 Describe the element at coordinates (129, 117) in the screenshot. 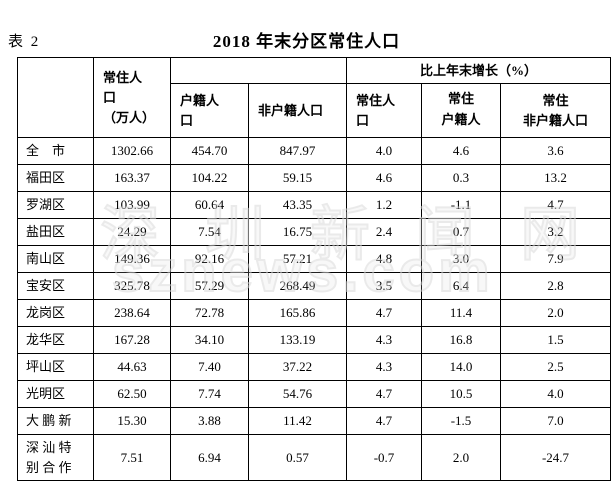

I see `header-line: （万人）` at that location.